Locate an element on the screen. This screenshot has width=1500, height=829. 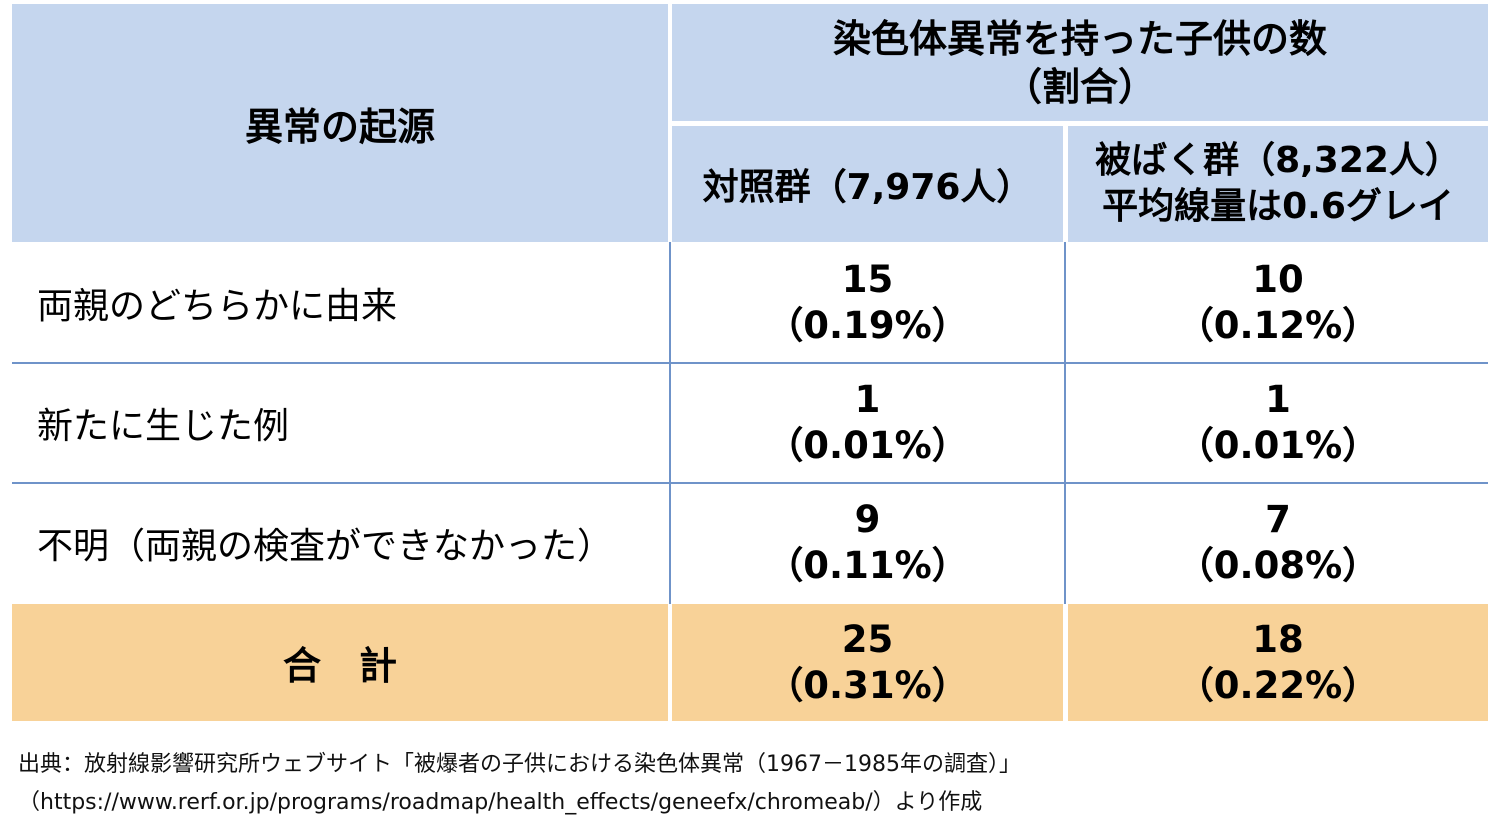
exposed-group-line2: 平均線量は0.6グレイ is located at coordinates (1278, 206).